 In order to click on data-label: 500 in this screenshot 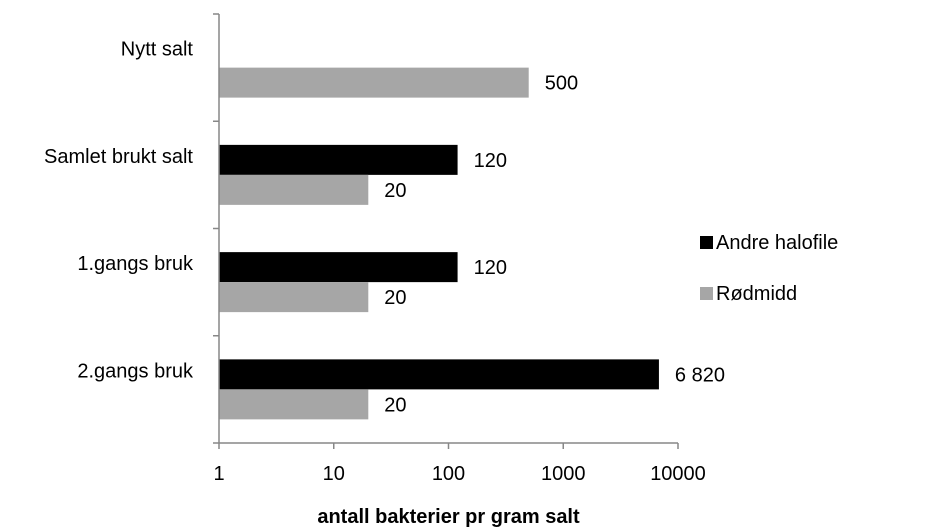, I will do `click(561, 84)`.